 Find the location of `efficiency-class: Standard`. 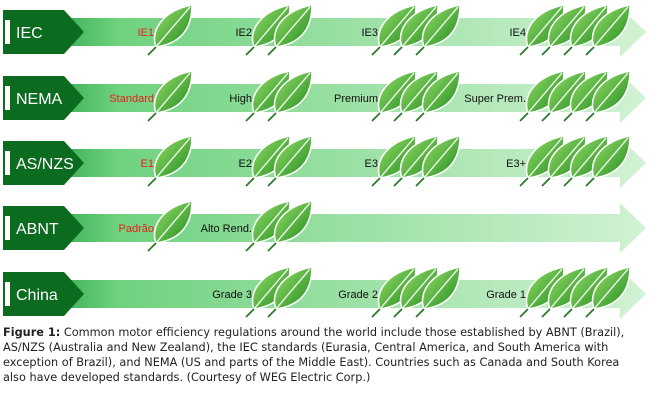

efficiency-class: Standard is located at coordinates (151, 96).